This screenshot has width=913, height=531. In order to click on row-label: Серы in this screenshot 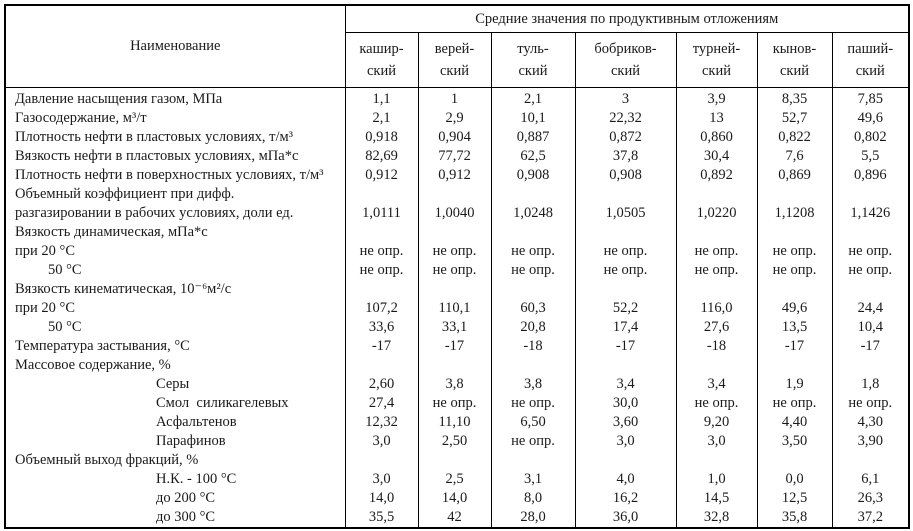, I will do `click(175, 384)`.